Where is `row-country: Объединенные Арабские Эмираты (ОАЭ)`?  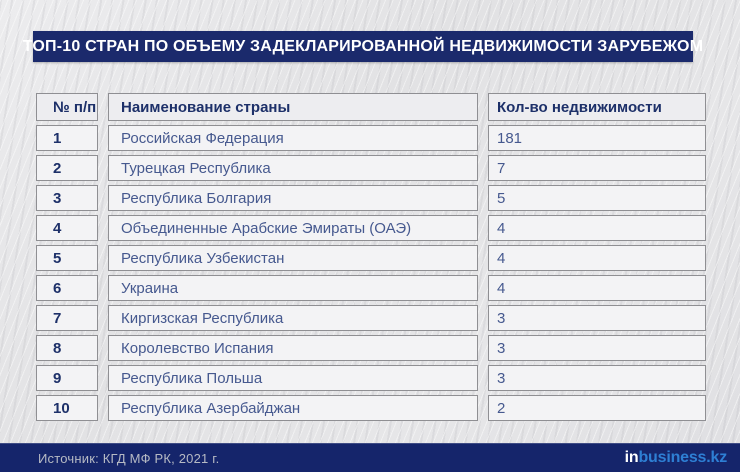
row-country: Объединенные Арабские Эмираты (ОАЭ) is located at coordinates (293, 228).